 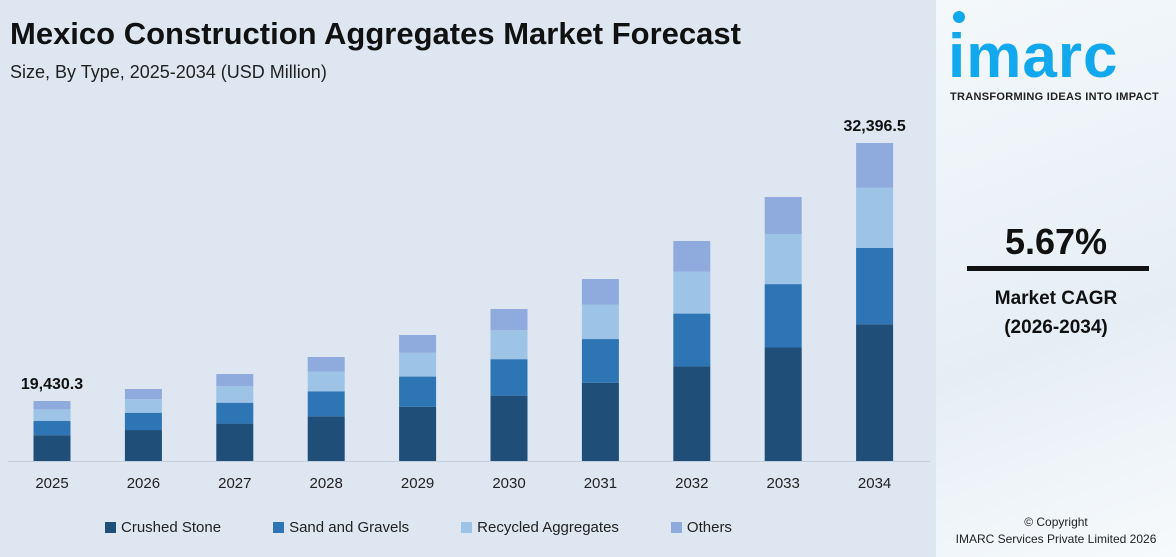 What do you see at coordinates (875, 217) in the screenshot?
I see `bar-segment-recycled-aggregates-2034` at bounding box center [875, 217].